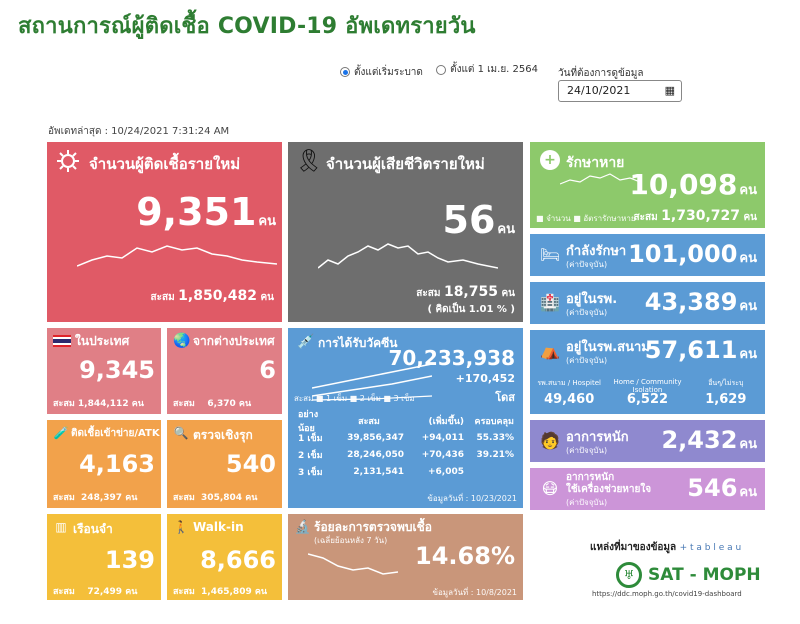  What do you see at coordinates (620, 91) in the screenshot?
I see `date-input: 24/10/2021 ▦` at bounding box center [620, 91].